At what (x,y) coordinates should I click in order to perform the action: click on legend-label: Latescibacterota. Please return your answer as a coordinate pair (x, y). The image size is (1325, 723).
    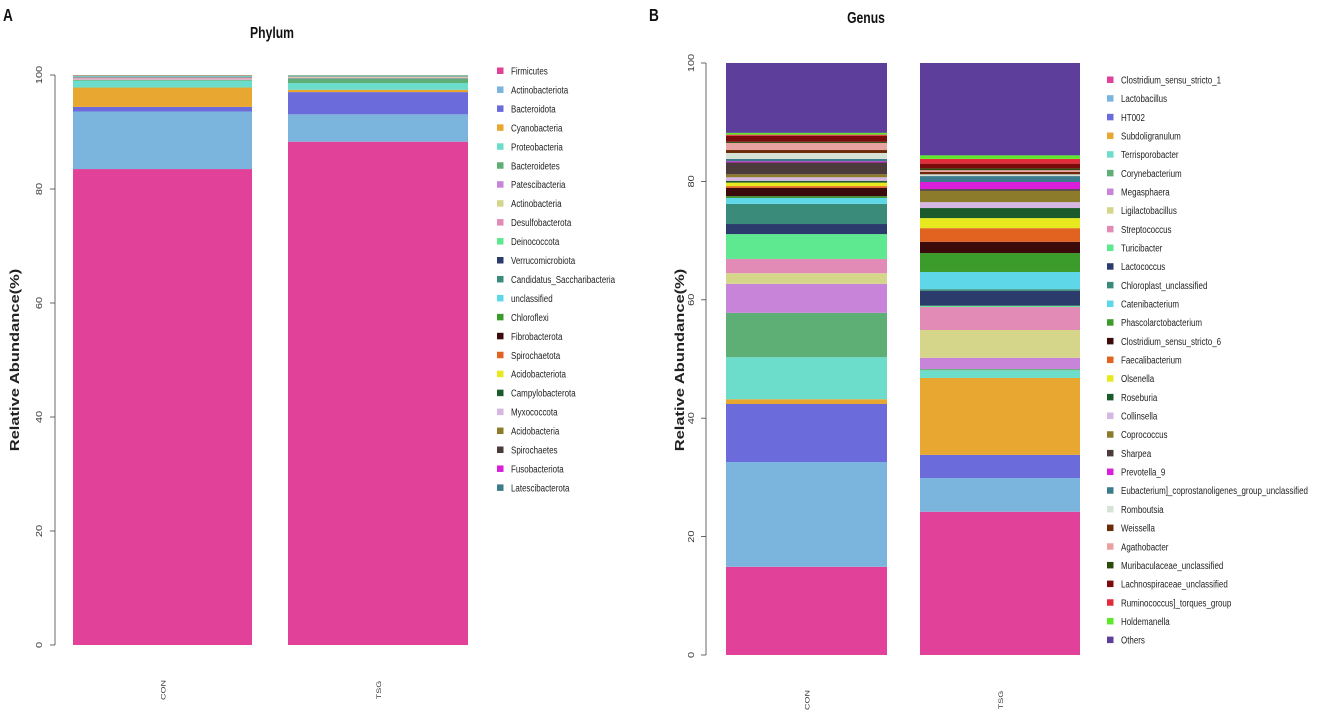
    Looking at the image, I should click on (540, 487).